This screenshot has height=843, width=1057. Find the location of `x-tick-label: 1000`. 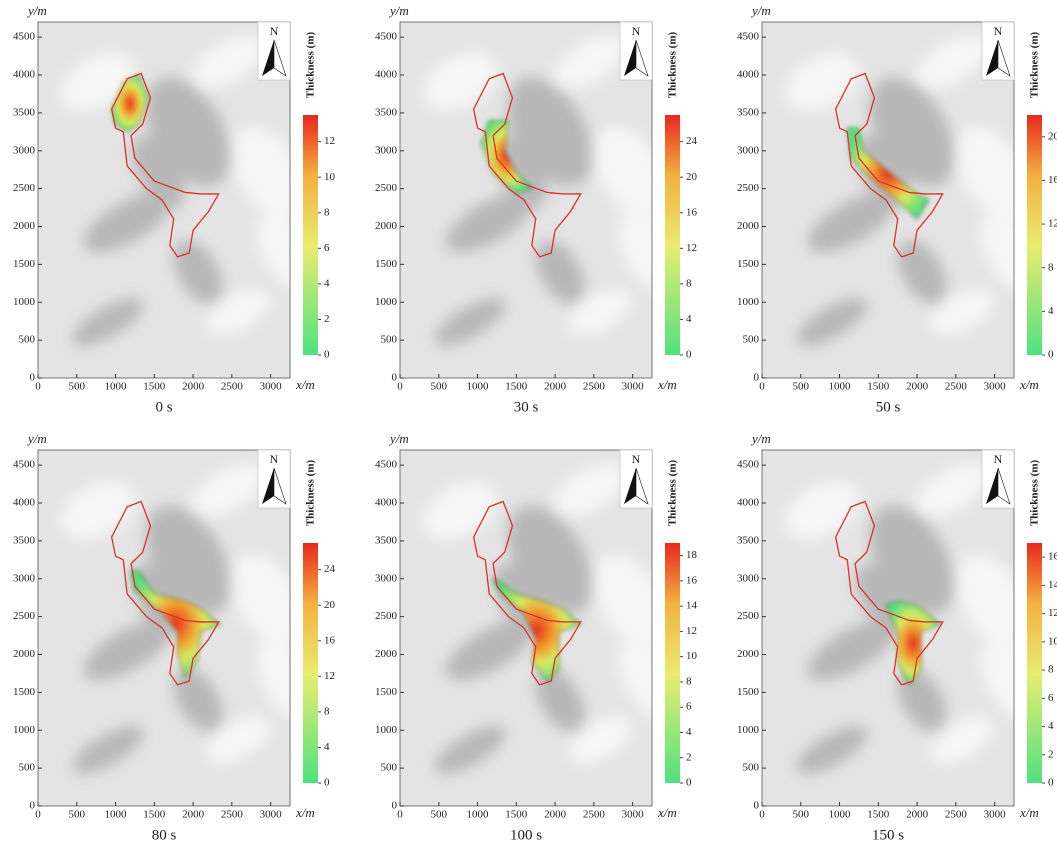

x-tick-label: 1000 is located at coordinates (116, 815).